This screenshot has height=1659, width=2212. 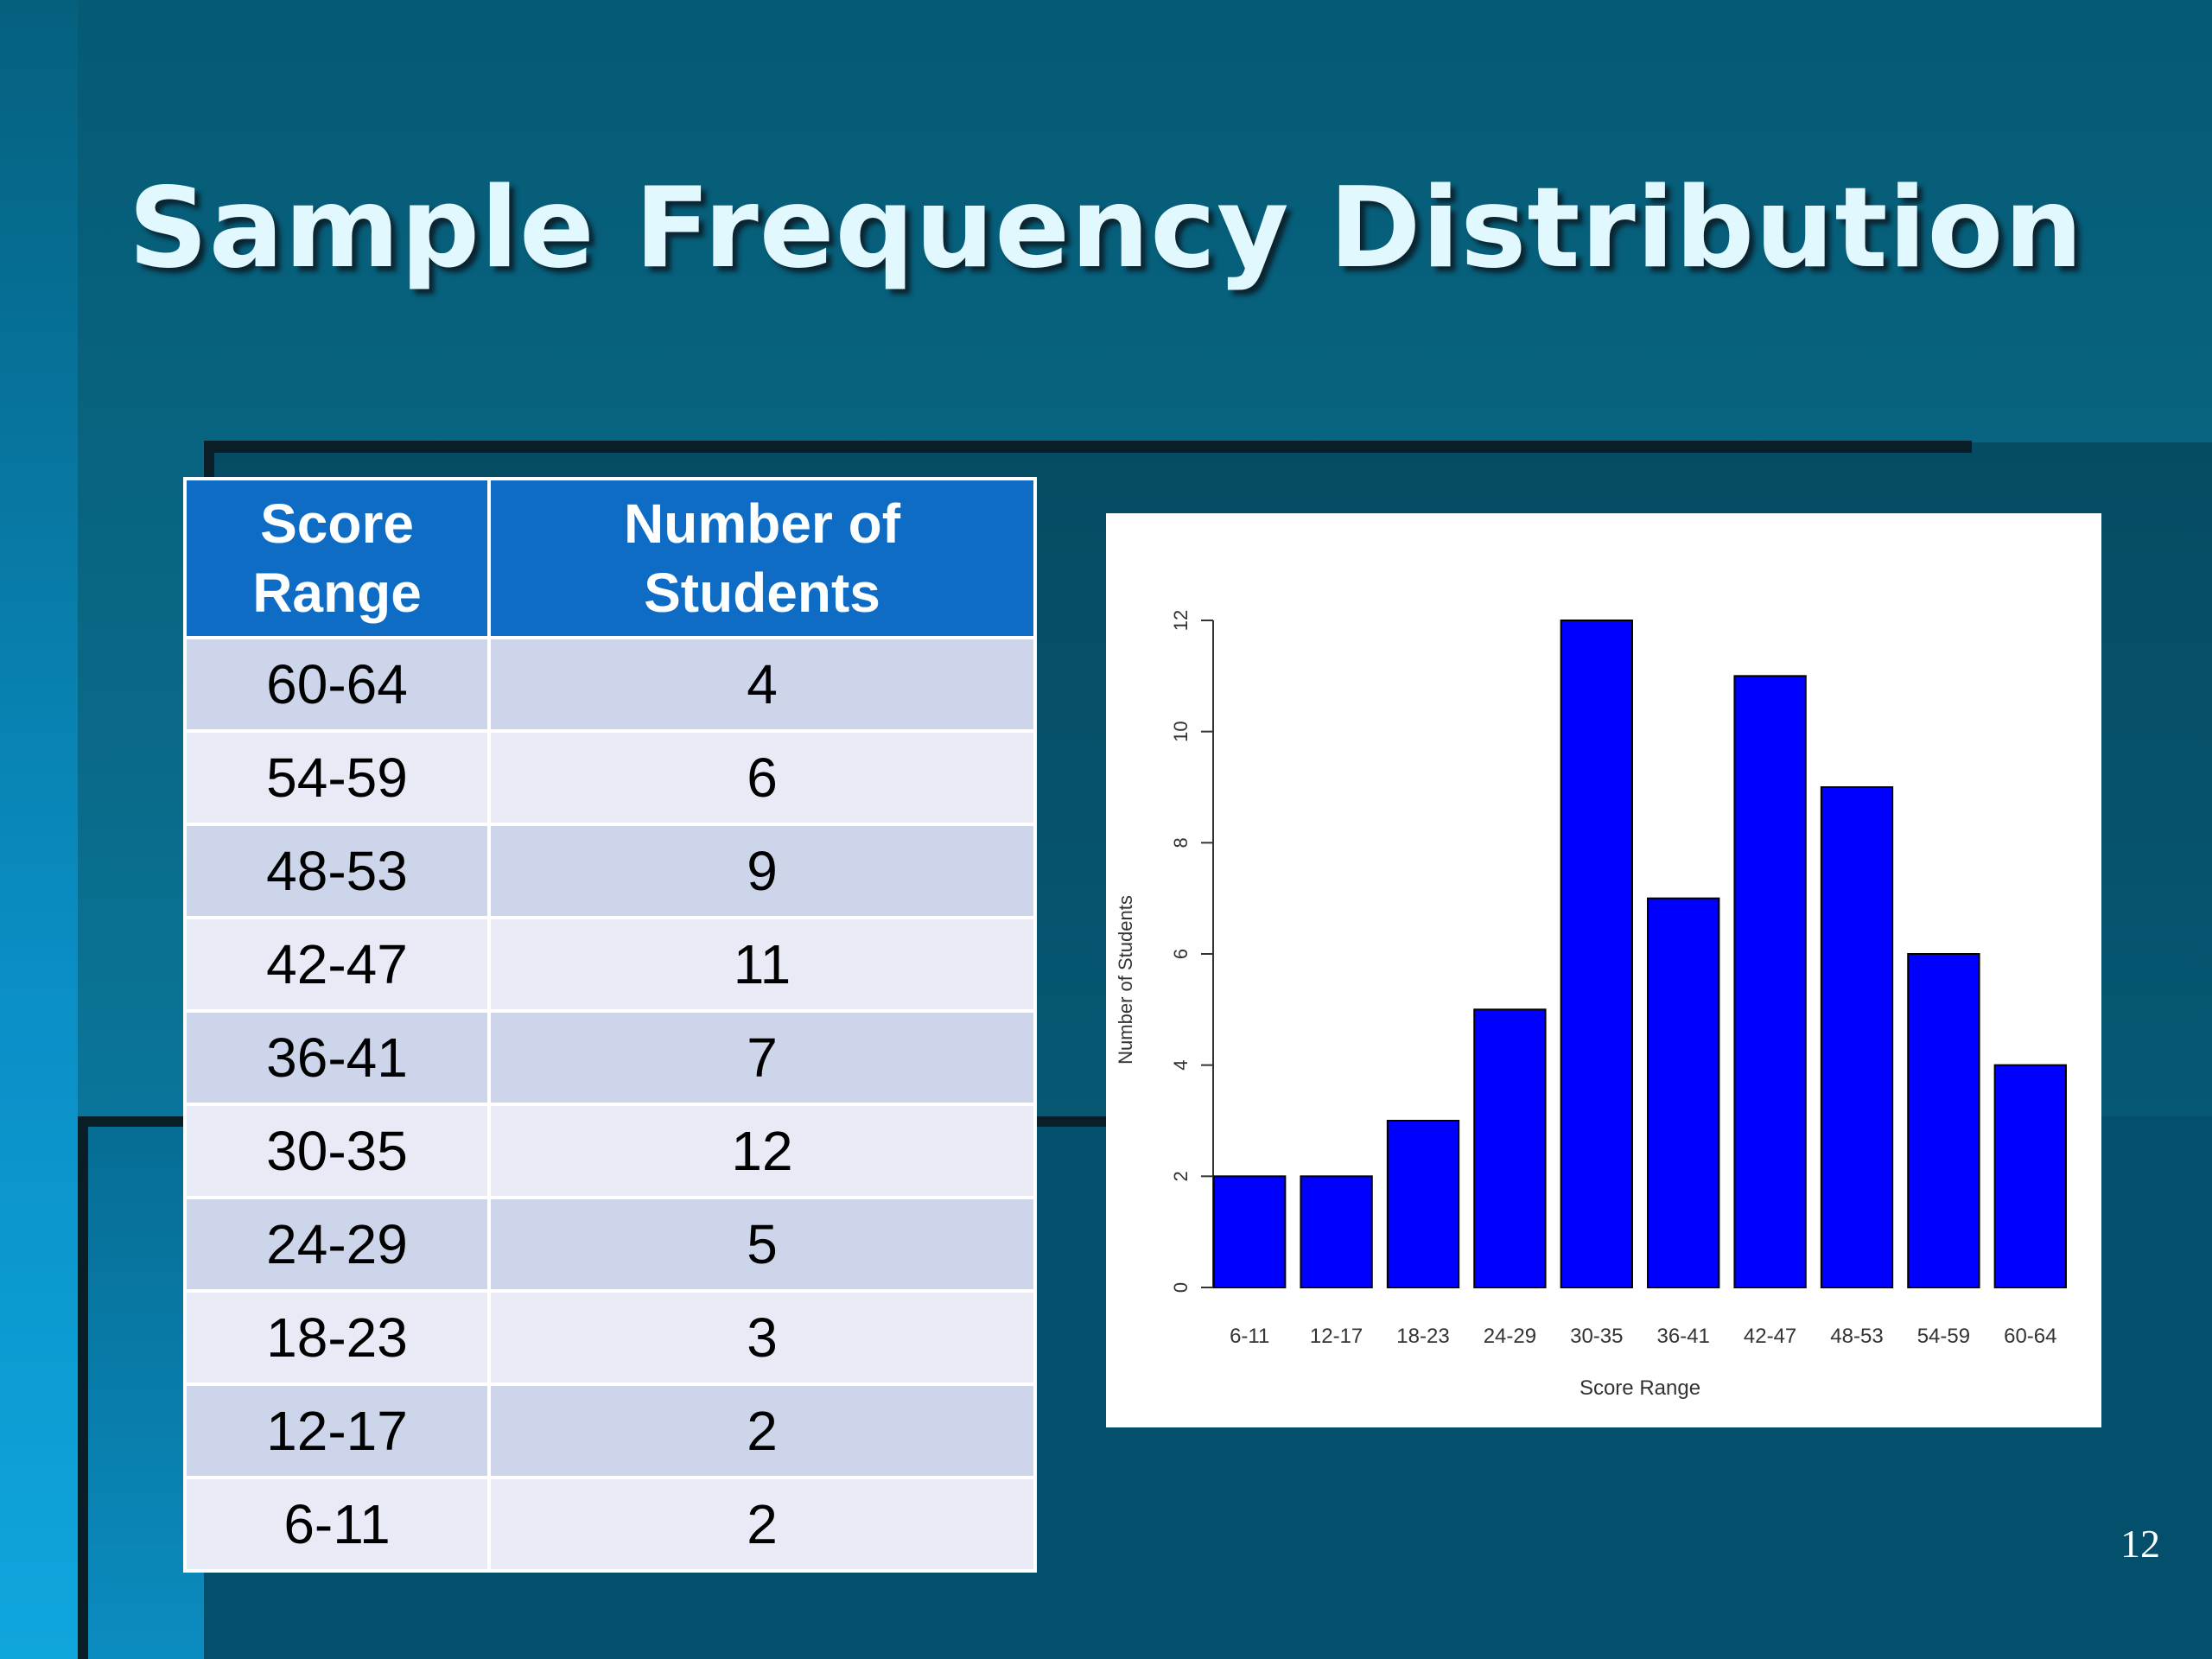 I want to click on background-lower-band-left-edge, so click(x=83, y=1387).